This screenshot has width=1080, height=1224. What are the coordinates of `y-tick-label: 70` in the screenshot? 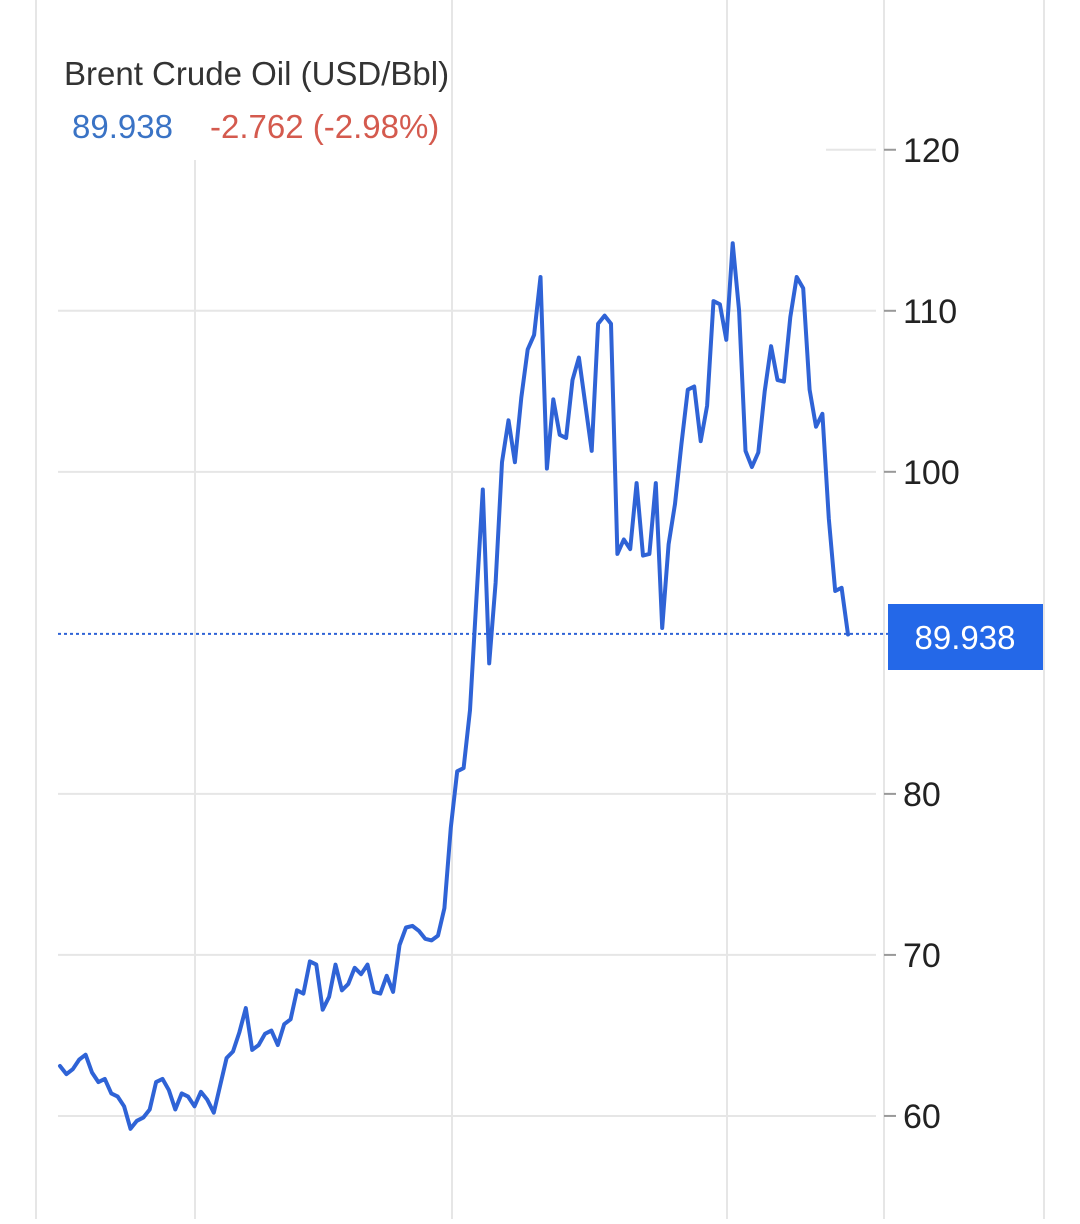 It's located at (922, 956).